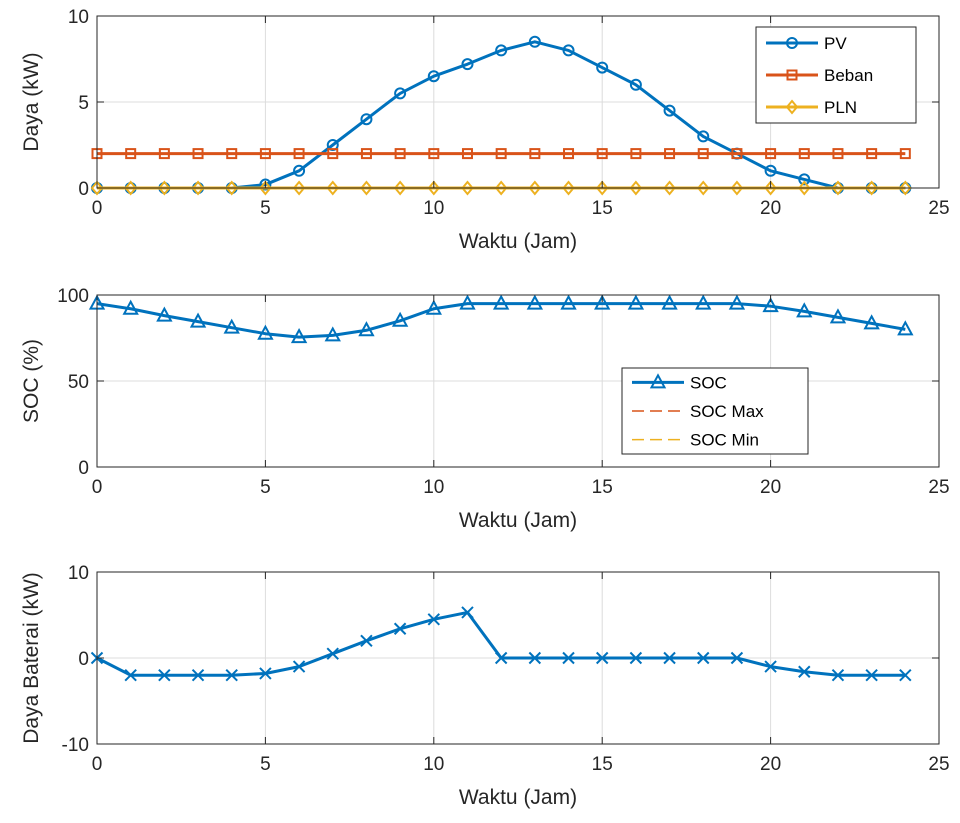 The image size is (960, 823). I want to click on x-tick-label: 0, so click(97, 208).